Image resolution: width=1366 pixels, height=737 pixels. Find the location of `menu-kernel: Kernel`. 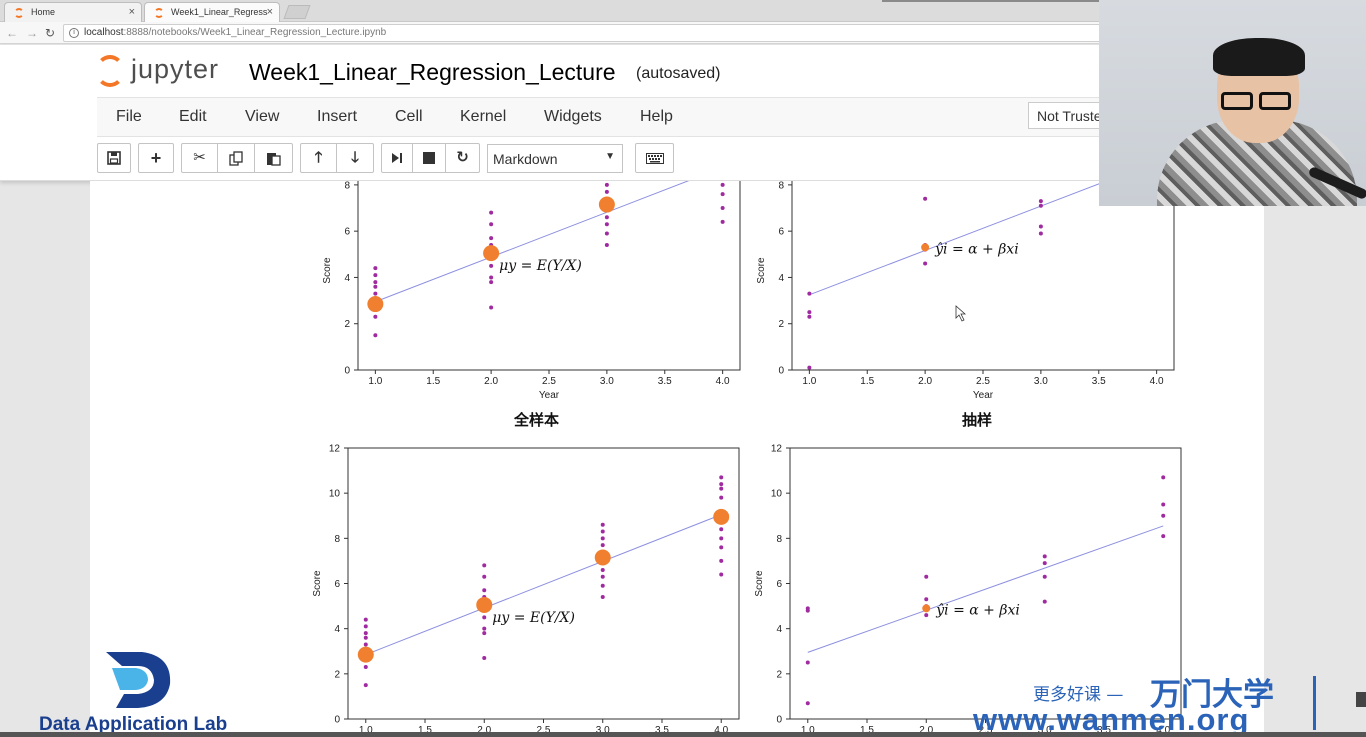

menu-kernel: Kernel is located at coordinates (483, 116).